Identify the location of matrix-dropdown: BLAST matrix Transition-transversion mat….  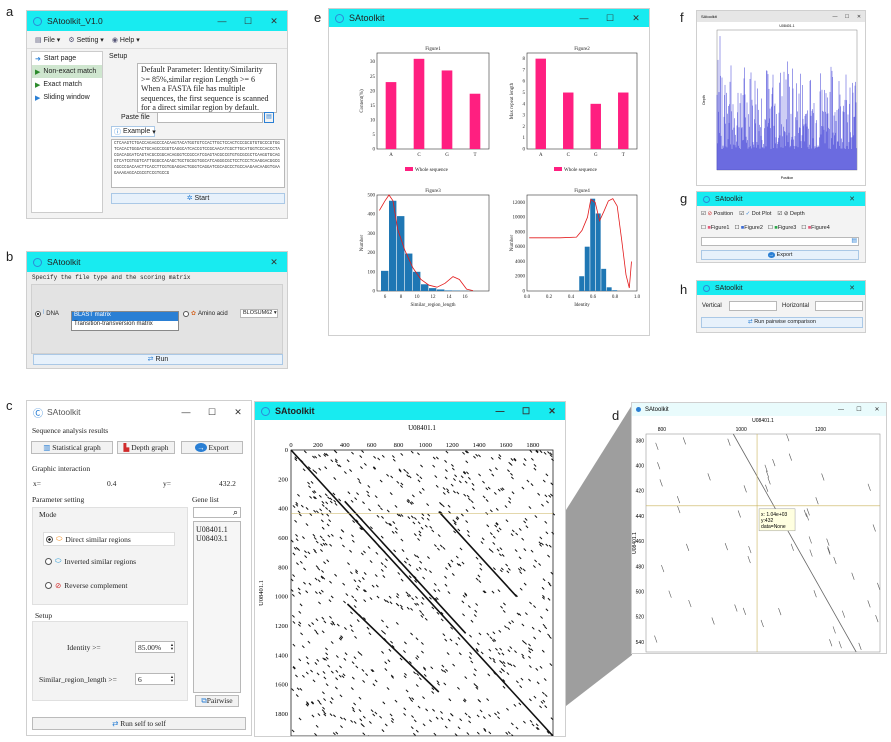
(125, 321).